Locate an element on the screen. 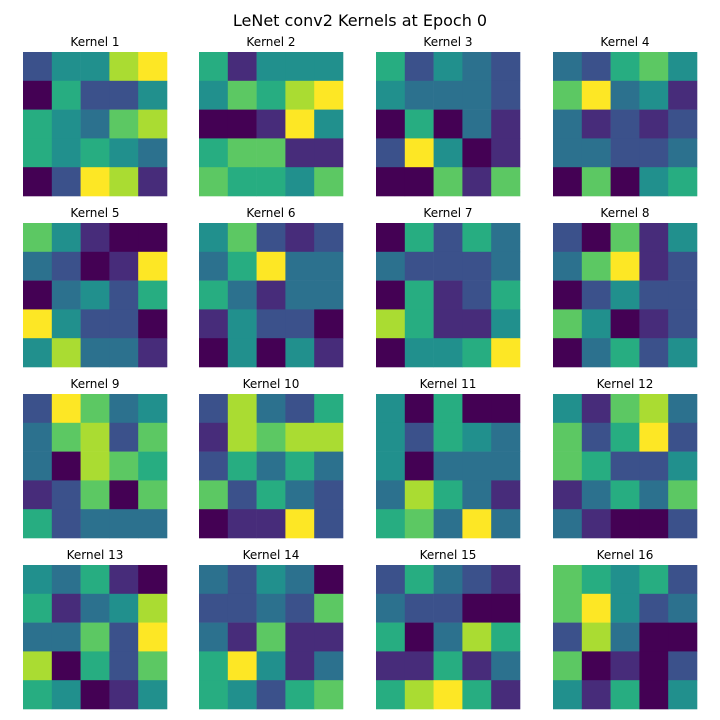 The width and height of the screenshot is (720, 720). kernel-title: Kernel 16 is located at coordinates (625, 555).